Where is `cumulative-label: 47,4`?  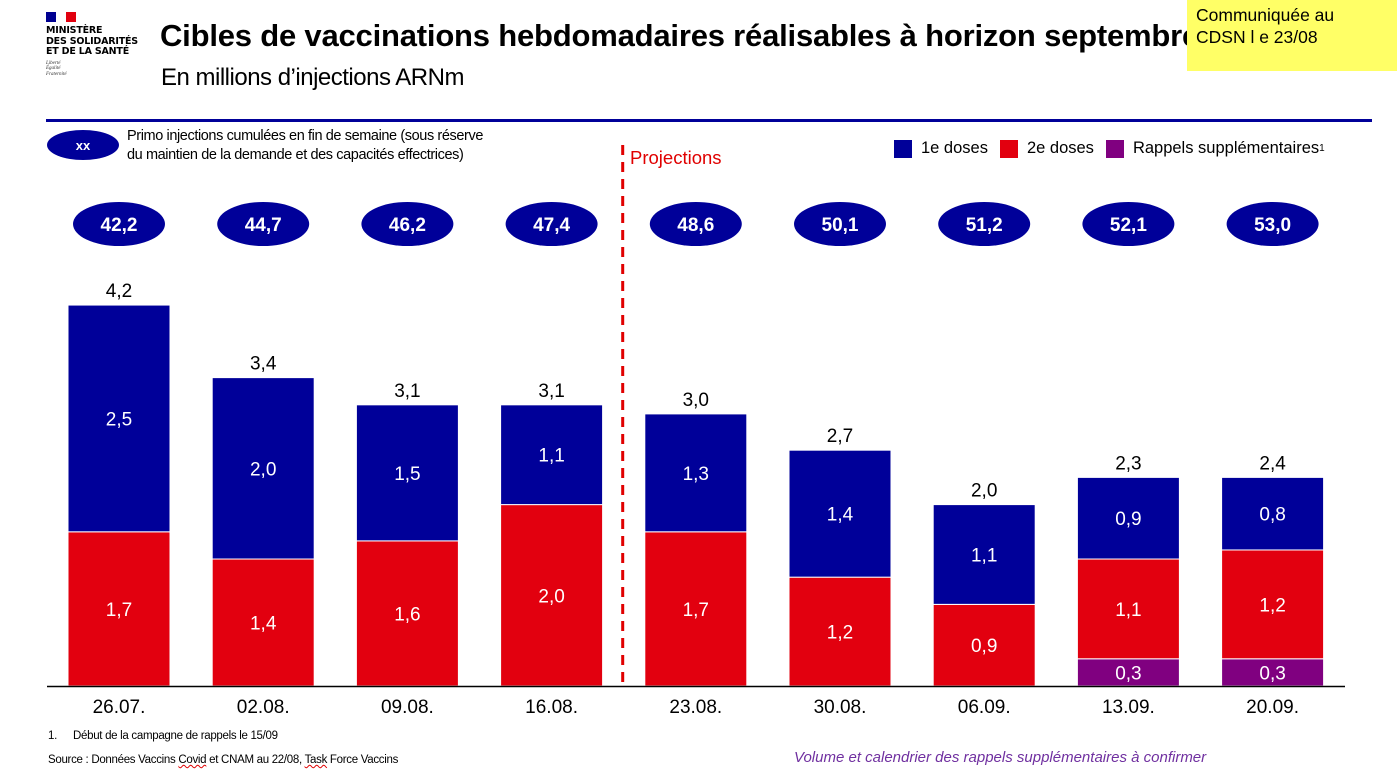 cumulative-label: 47,4 is located at coordinates (551, 225).